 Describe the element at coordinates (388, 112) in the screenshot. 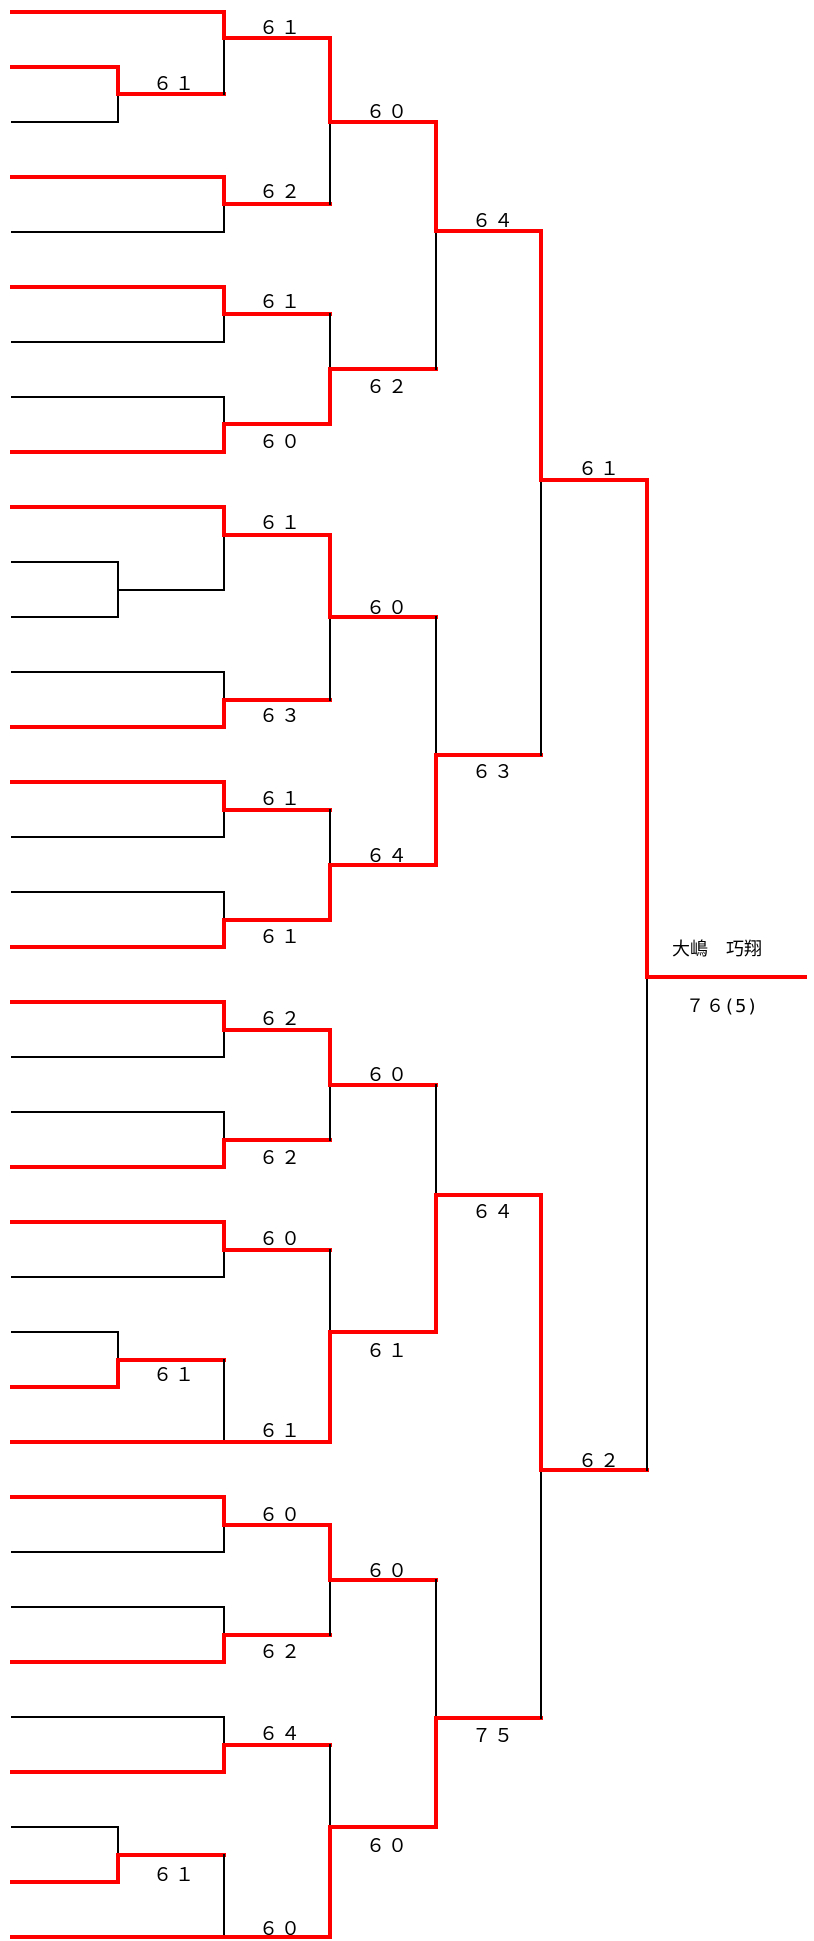

I see `round2-score-1: ６０` at that location.